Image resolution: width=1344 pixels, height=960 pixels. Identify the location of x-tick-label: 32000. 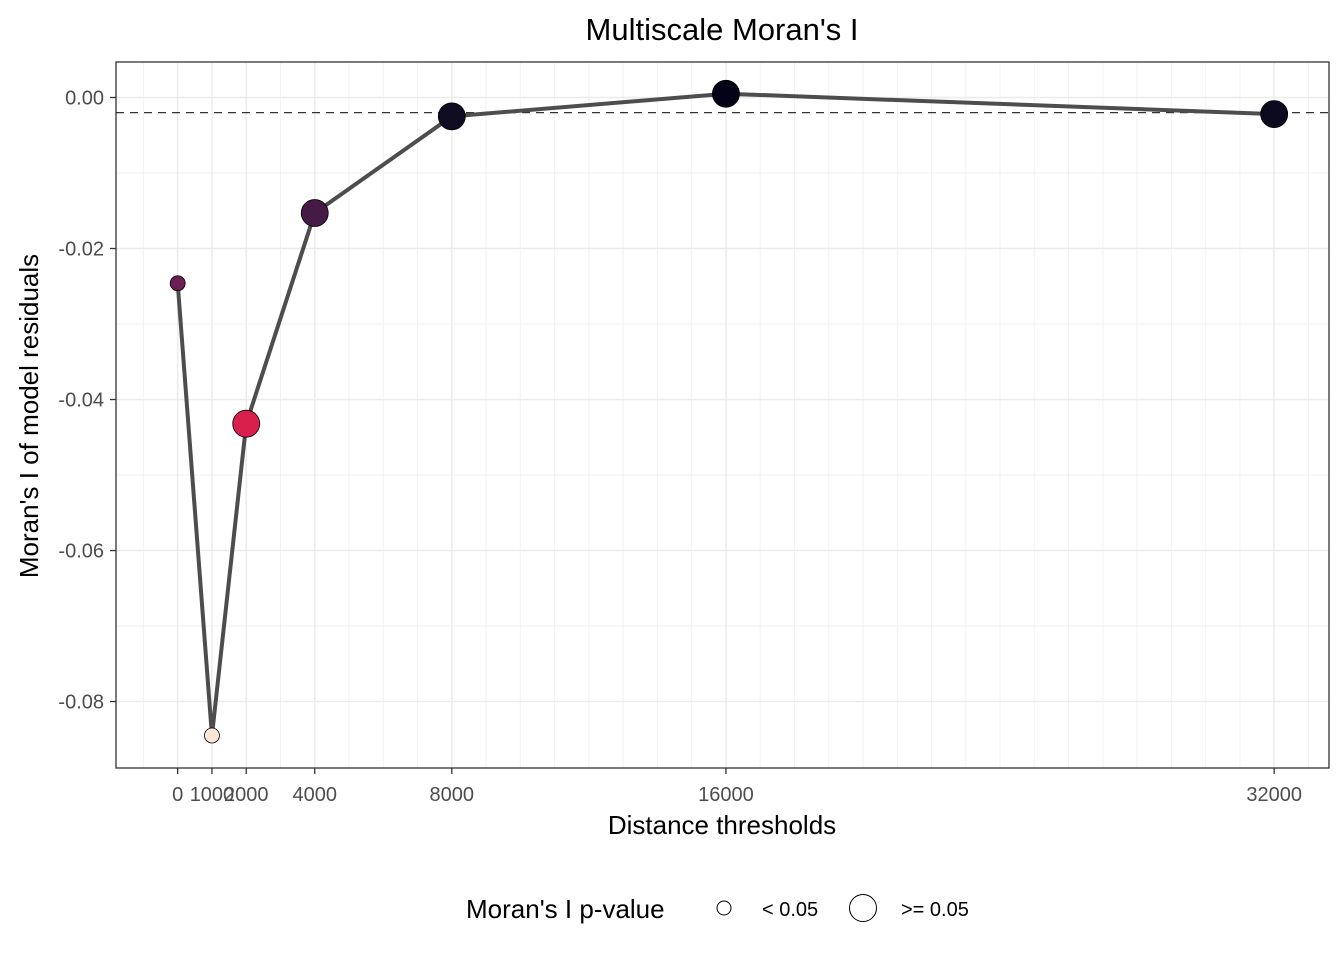
(1274, 795).